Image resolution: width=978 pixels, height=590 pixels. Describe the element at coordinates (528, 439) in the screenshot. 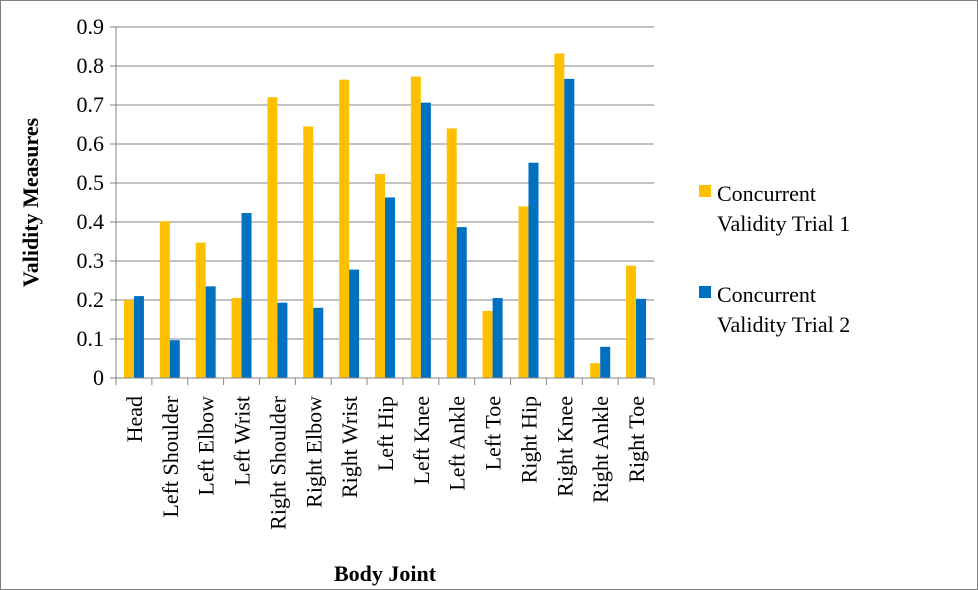

I see `x-tick-label: Right Hip` at that location.